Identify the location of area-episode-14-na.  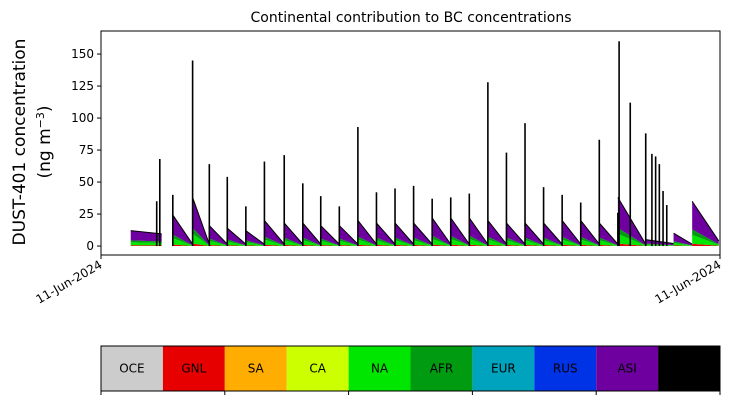
(423, 243).